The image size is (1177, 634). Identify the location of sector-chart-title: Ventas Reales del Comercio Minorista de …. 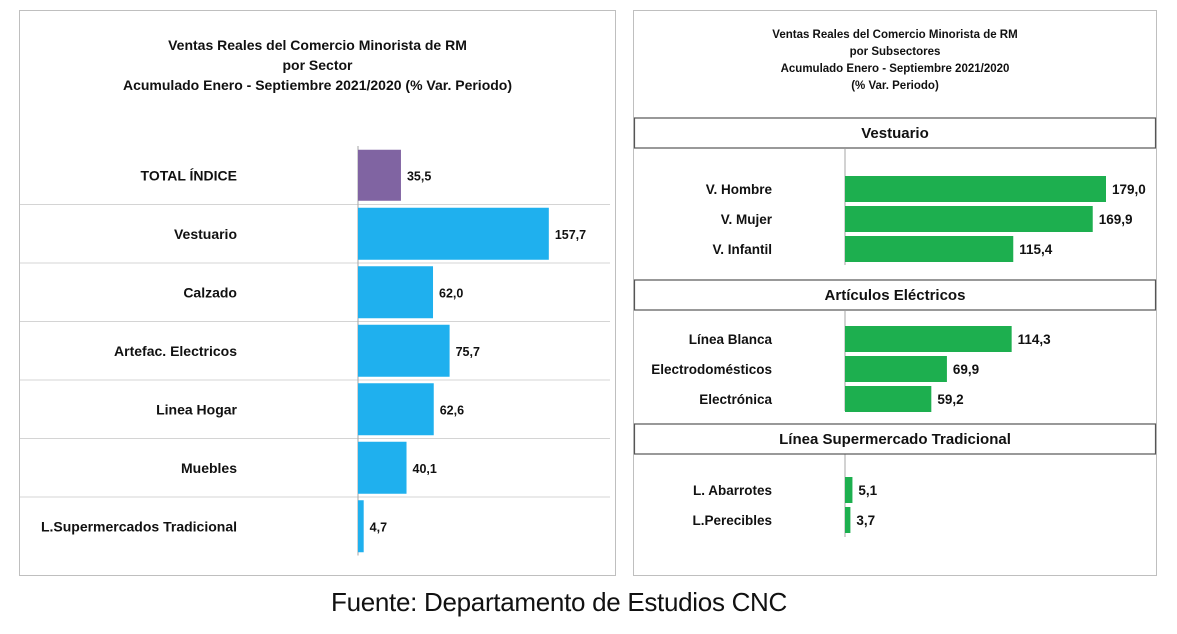
(317, 65).